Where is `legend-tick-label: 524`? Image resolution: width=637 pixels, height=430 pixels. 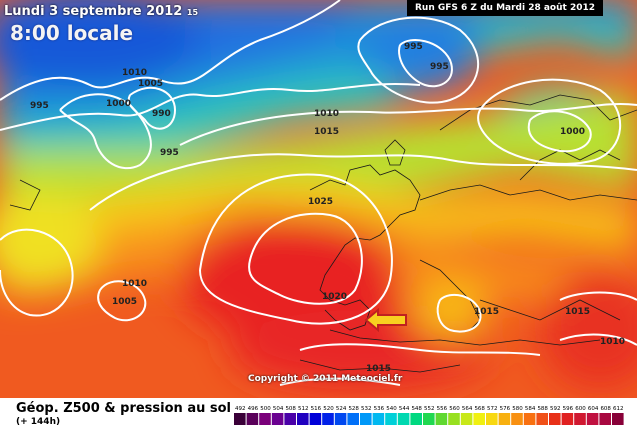
legend-tick-label: 524 is located at coordinates (341, 409).